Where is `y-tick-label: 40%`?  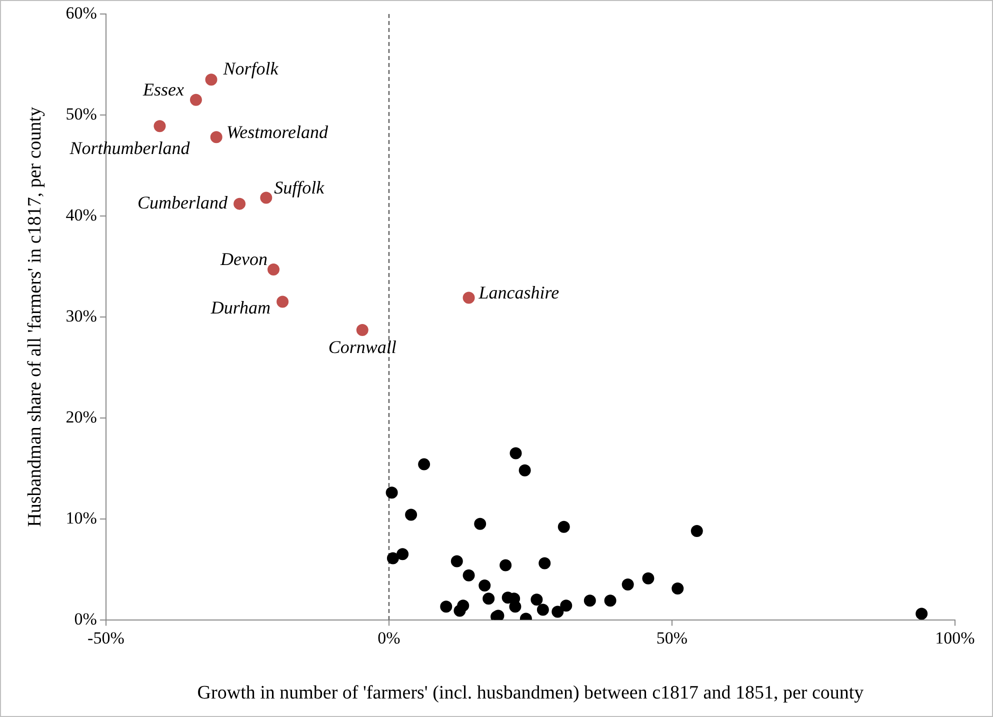
y-tick-label: 40% is located at coordinates (81, 214).